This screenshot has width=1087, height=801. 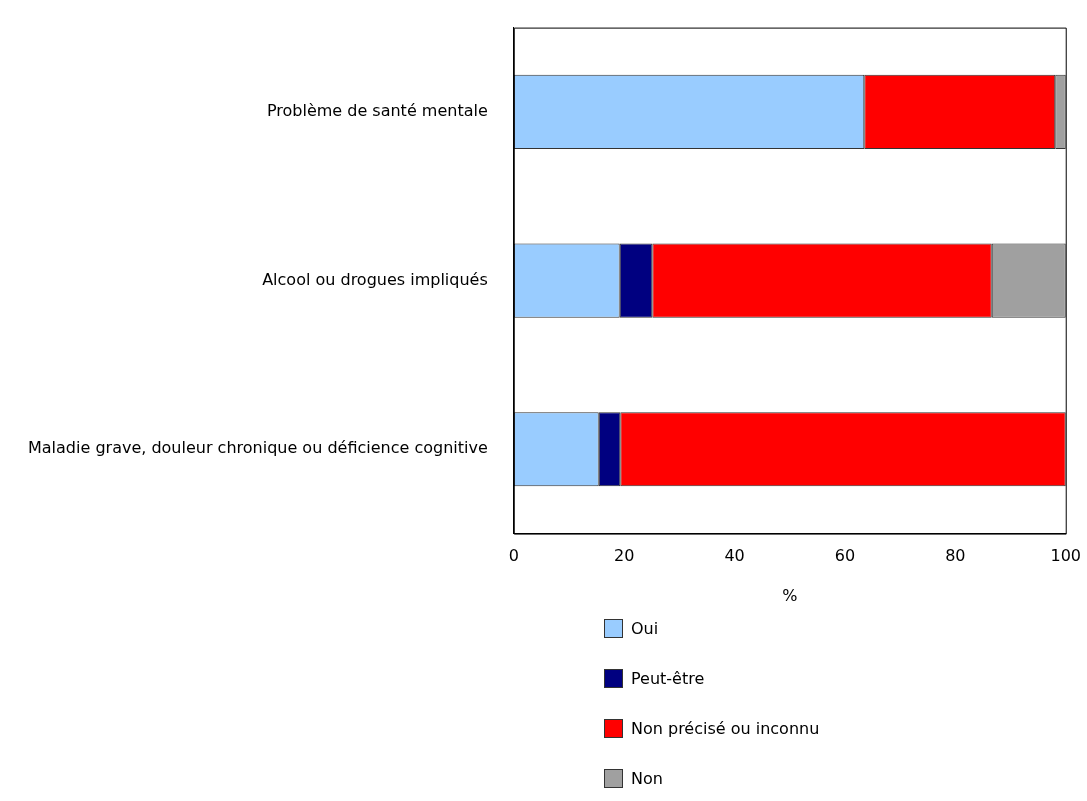 I want to click on x-axis-title: %, so click(x=790, y=595).